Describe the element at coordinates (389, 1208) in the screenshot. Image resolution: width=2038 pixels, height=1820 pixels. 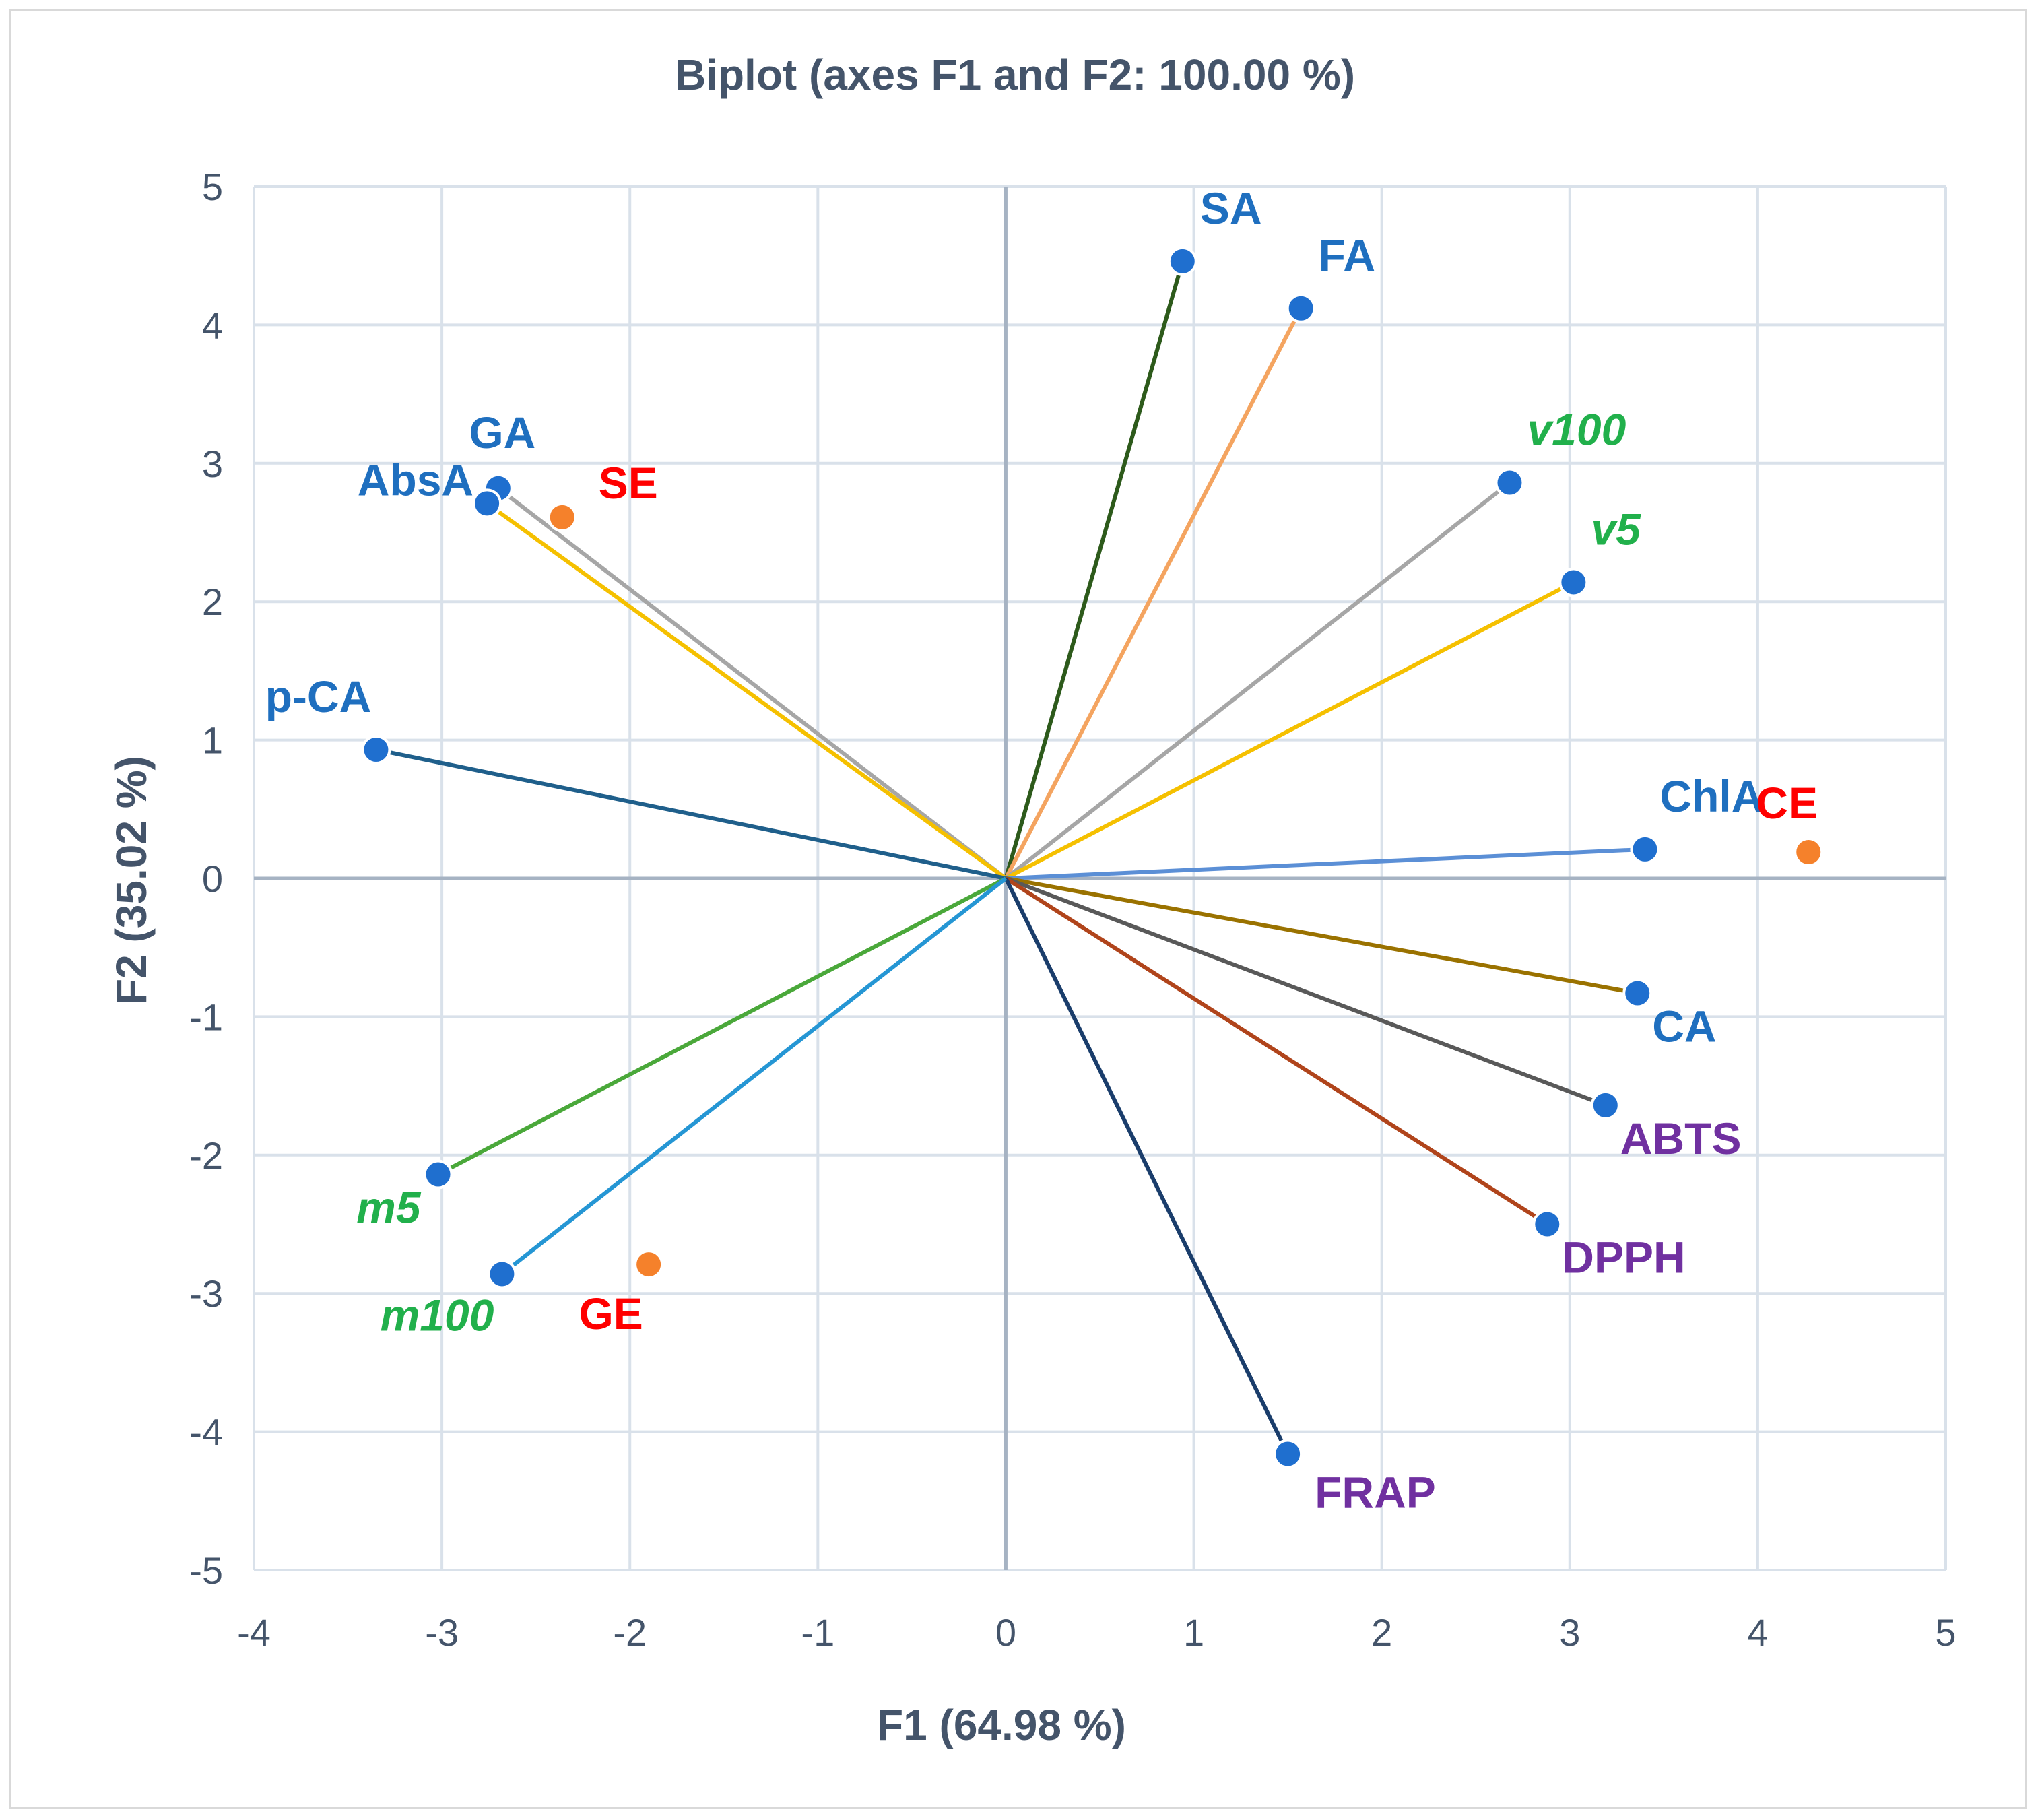
I see `variable-label-m5: m5` at that location.